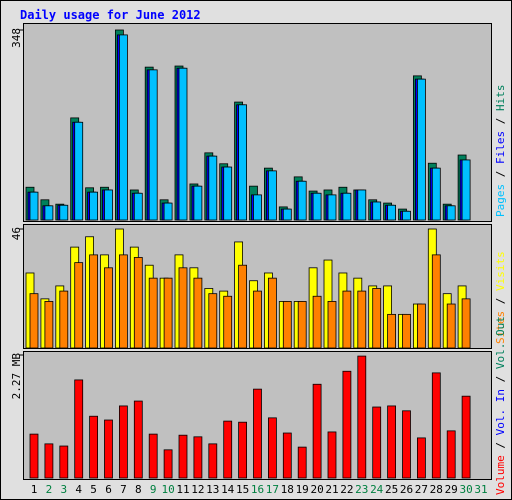 The image size is (512, 500). What do you see at coordinates (242, 489) in the screenshot?
I see `x-tick-label: 15` at bounding box center [242, 489].